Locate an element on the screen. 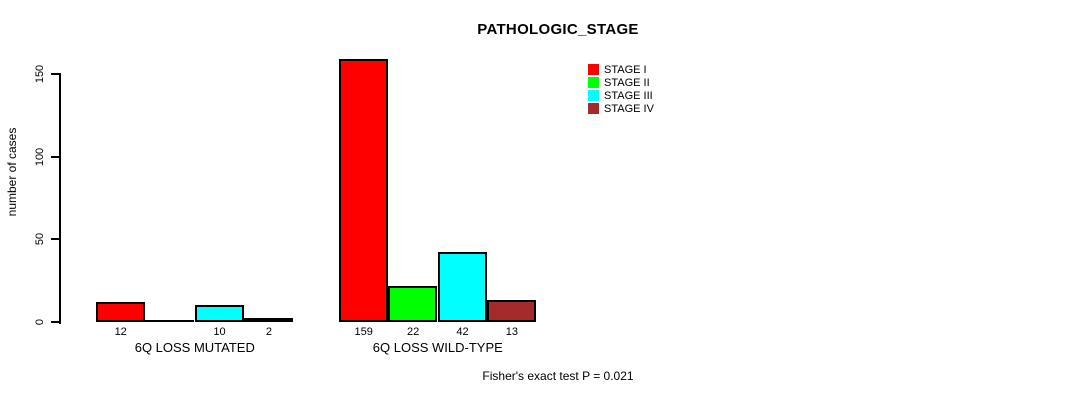 Image resolution: width=1090 pixels, height=400 pixels. bar-stage-ii is located at coordinates (412, 304).